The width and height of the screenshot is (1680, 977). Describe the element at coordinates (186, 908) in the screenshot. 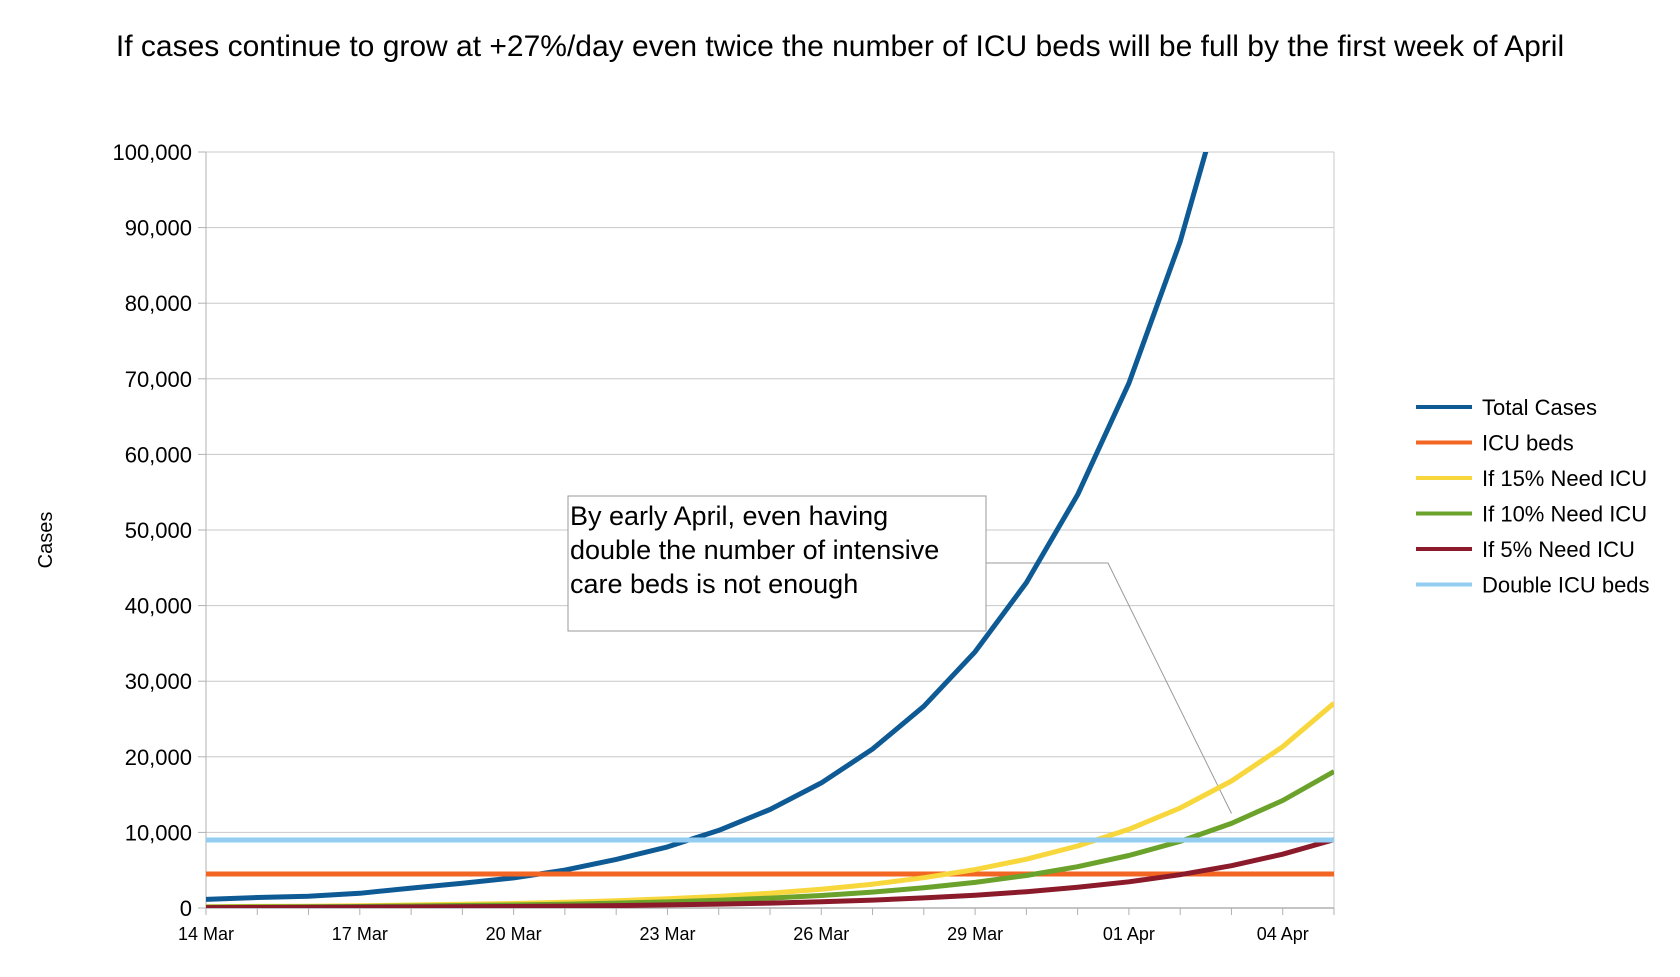

I see `y-tick-label: 0` at that location.